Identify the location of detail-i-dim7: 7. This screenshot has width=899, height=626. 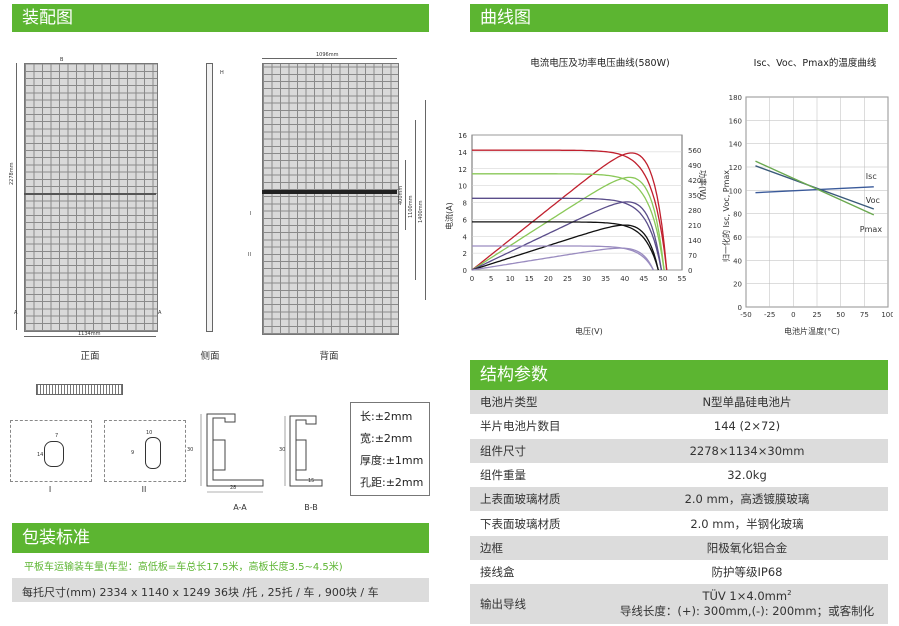
(57, 436).